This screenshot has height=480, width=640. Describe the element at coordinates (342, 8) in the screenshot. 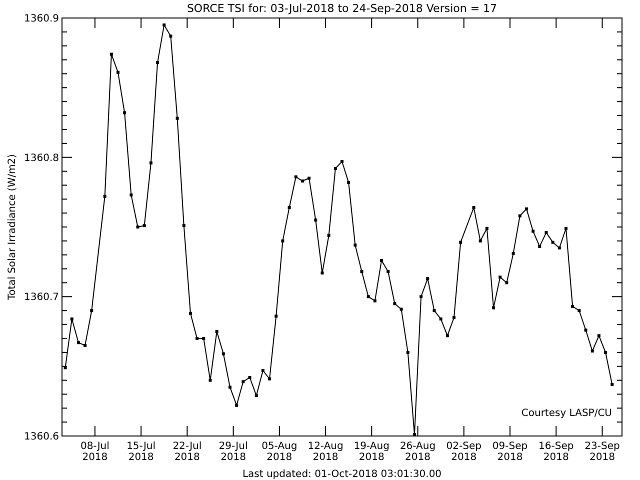

I see `chart-title: SORCE TSI for: 03-Jul-2018 to 24-Sep-2018 Version = 17` at that location.